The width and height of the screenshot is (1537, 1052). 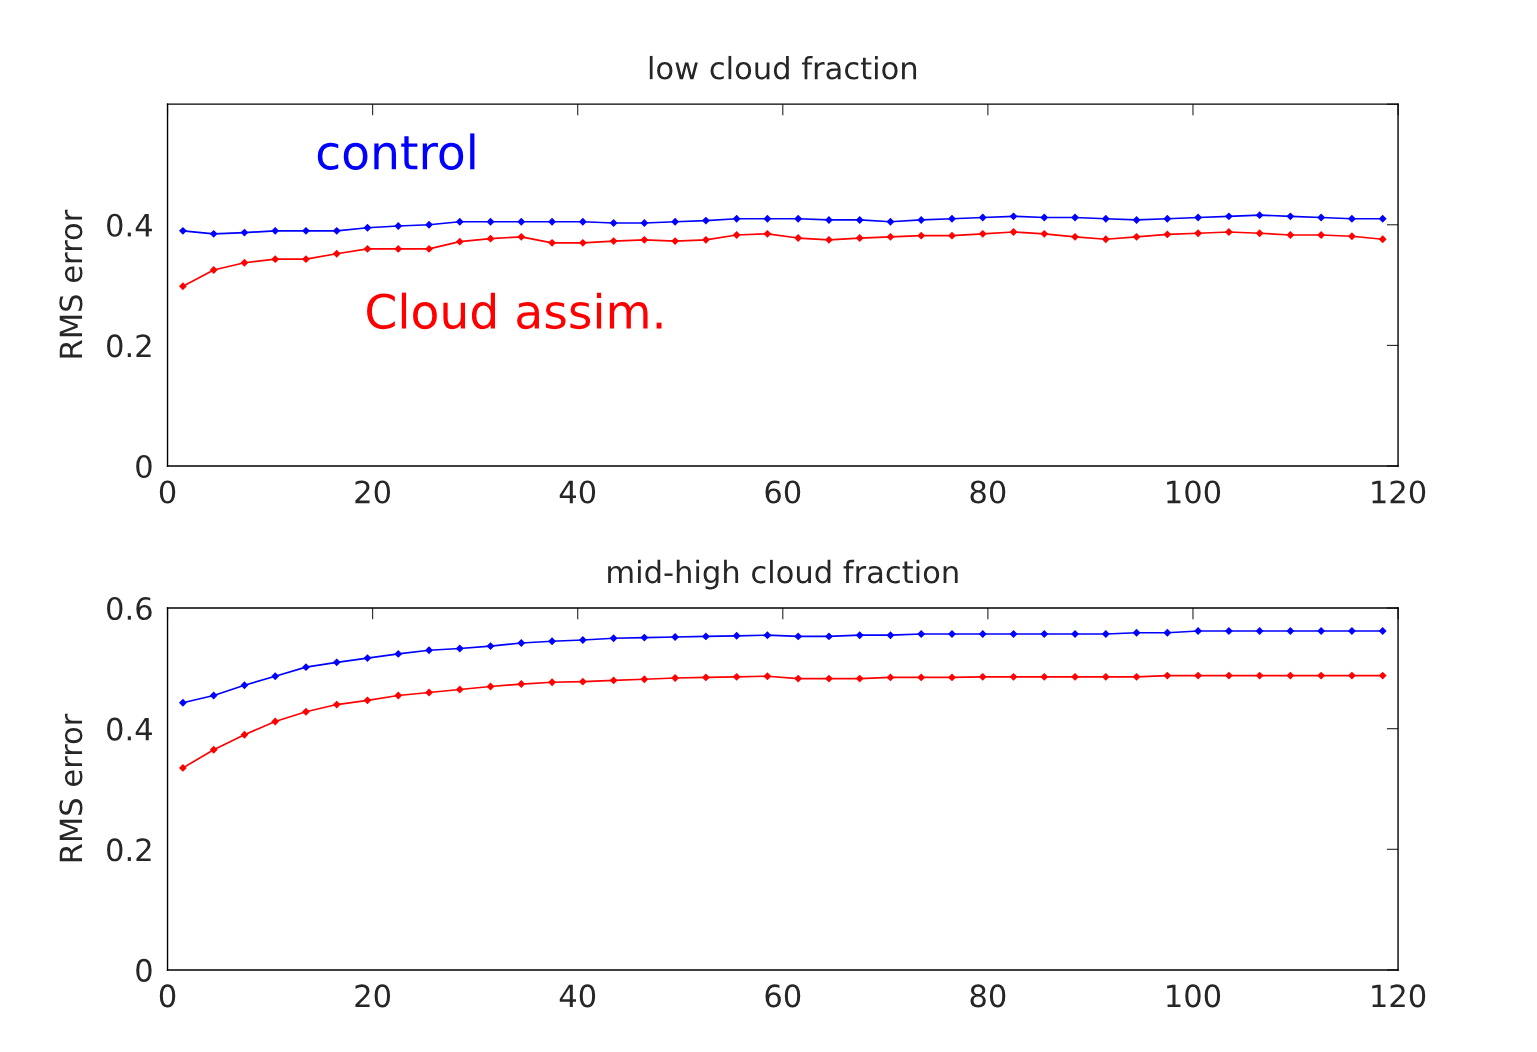 What do you see at coordinates (144, 466) in the screenshot?
I see `y-tick-label: 0` at bounding box center [144, 466].